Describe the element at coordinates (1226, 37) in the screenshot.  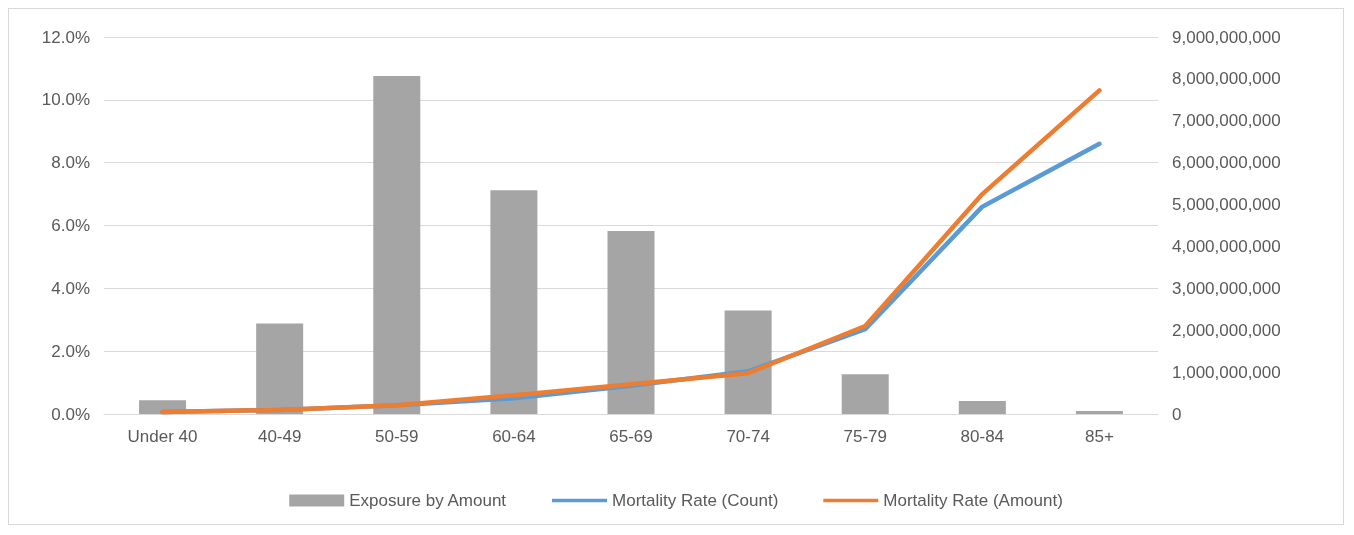
I see `y2-tick-label: 9,000,000,000` at that location.